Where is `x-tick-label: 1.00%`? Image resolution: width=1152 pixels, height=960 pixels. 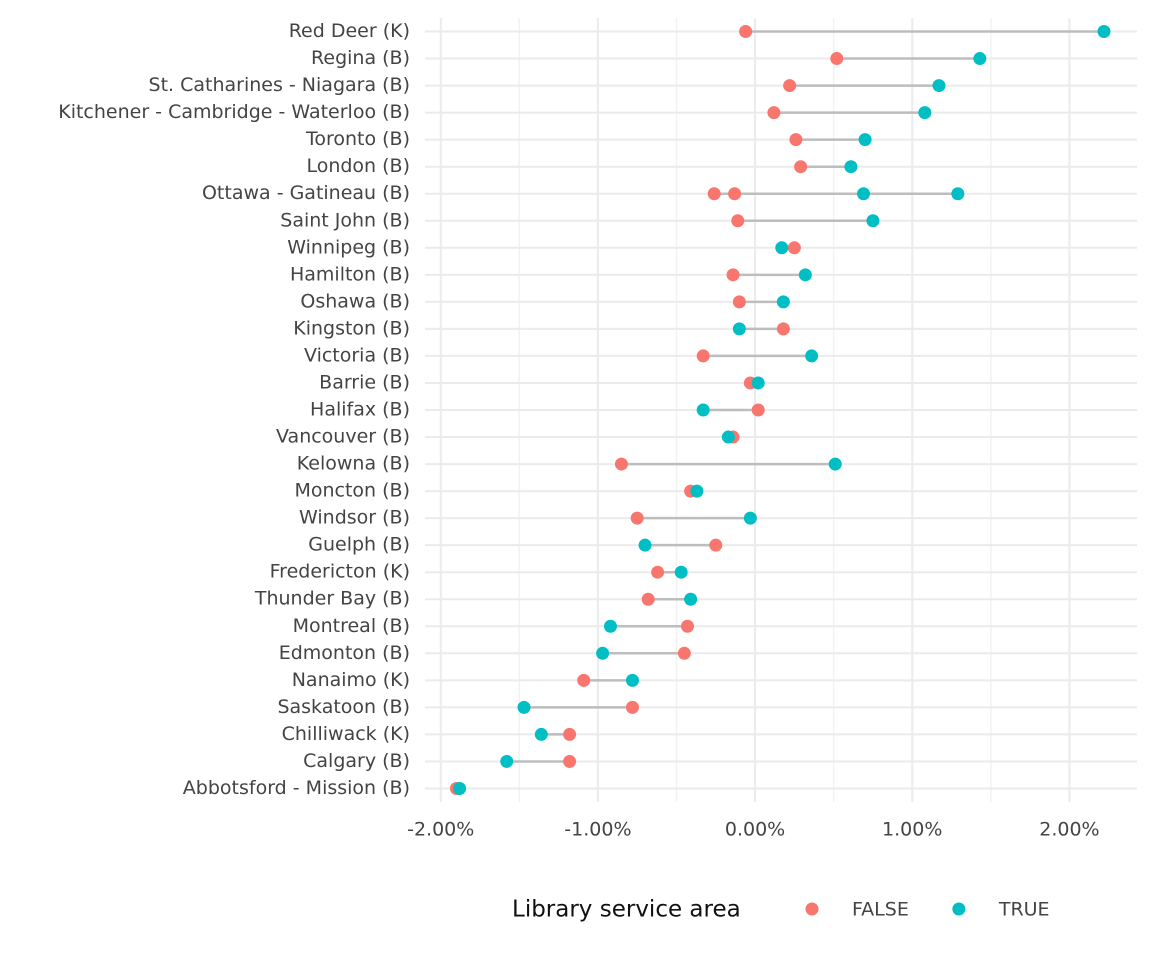 x-tick-label: 1.00% is located at coordinates (912, 830).